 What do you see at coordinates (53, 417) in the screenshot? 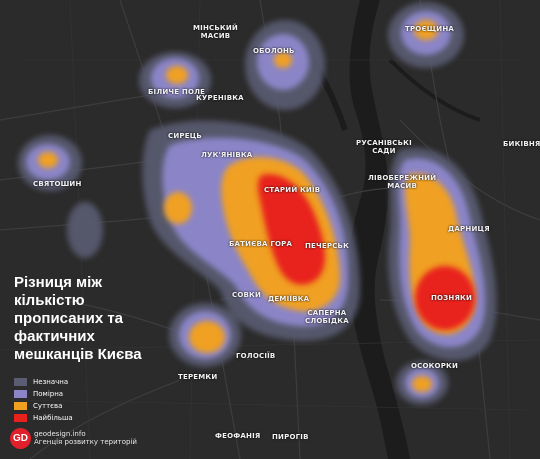
I see `legend-label: Найбільша` at bounding box center [53, 417].